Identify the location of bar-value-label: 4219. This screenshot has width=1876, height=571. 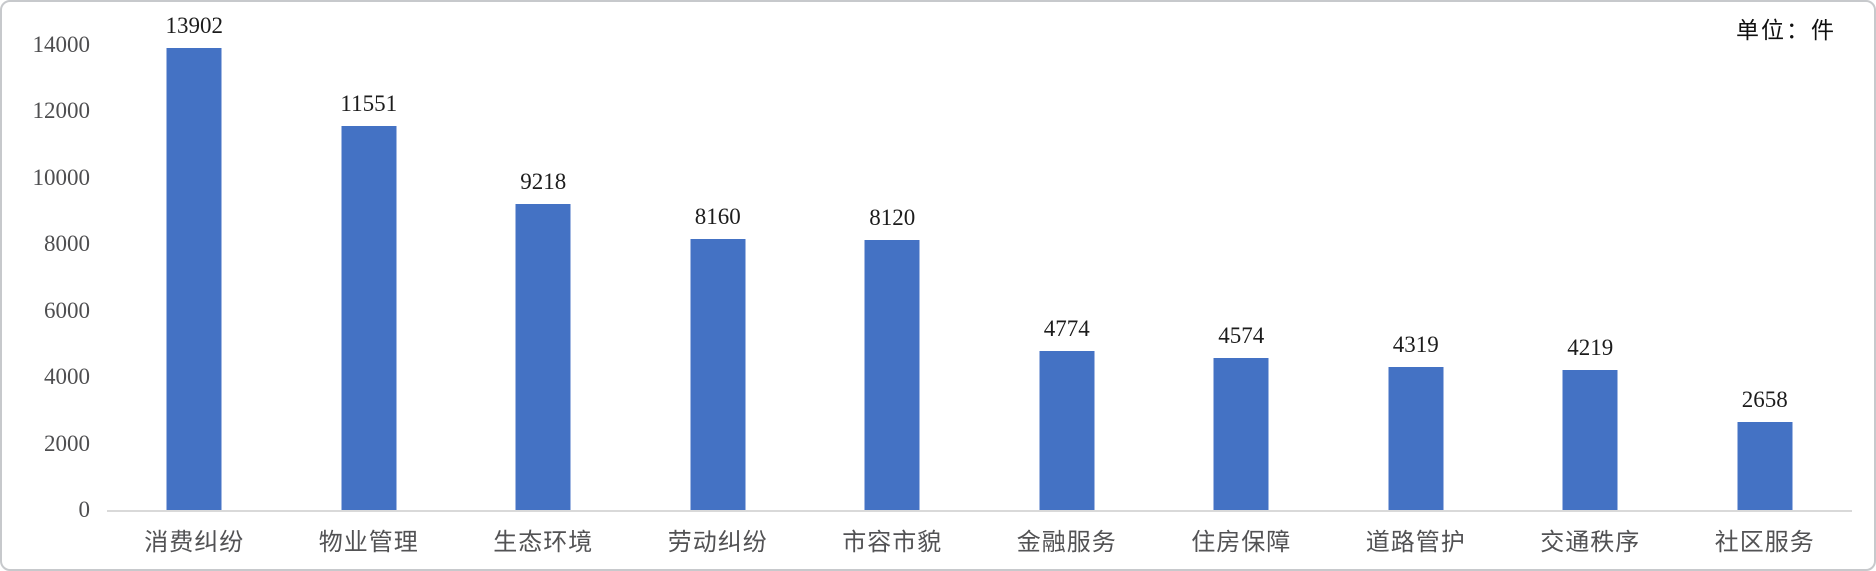
(1590, 347).